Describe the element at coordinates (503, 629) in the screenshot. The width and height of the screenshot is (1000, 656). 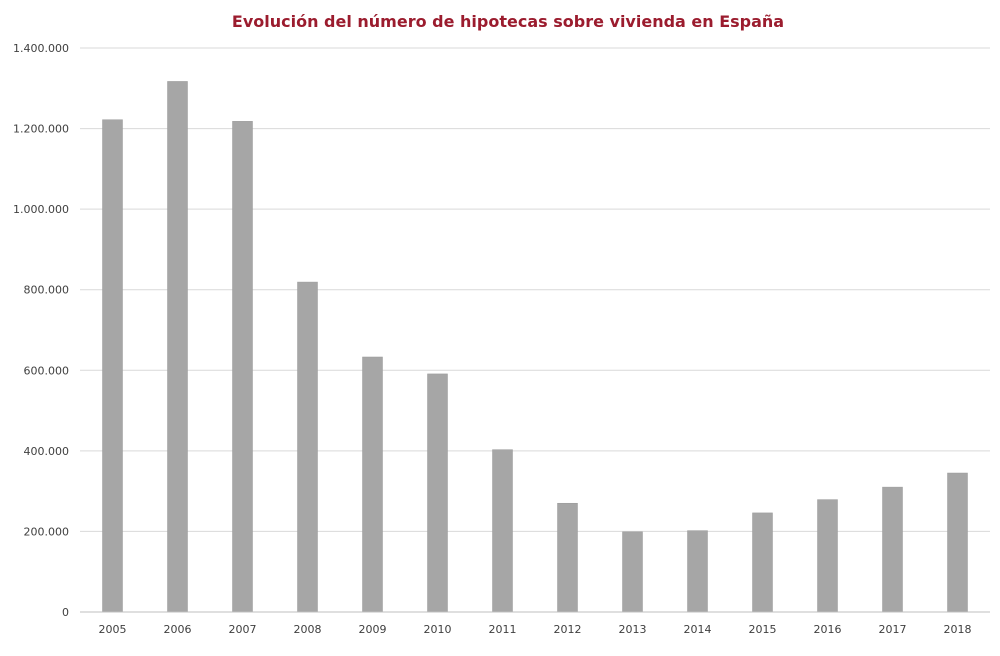
I see `x-tick-label: 2011` at that location.